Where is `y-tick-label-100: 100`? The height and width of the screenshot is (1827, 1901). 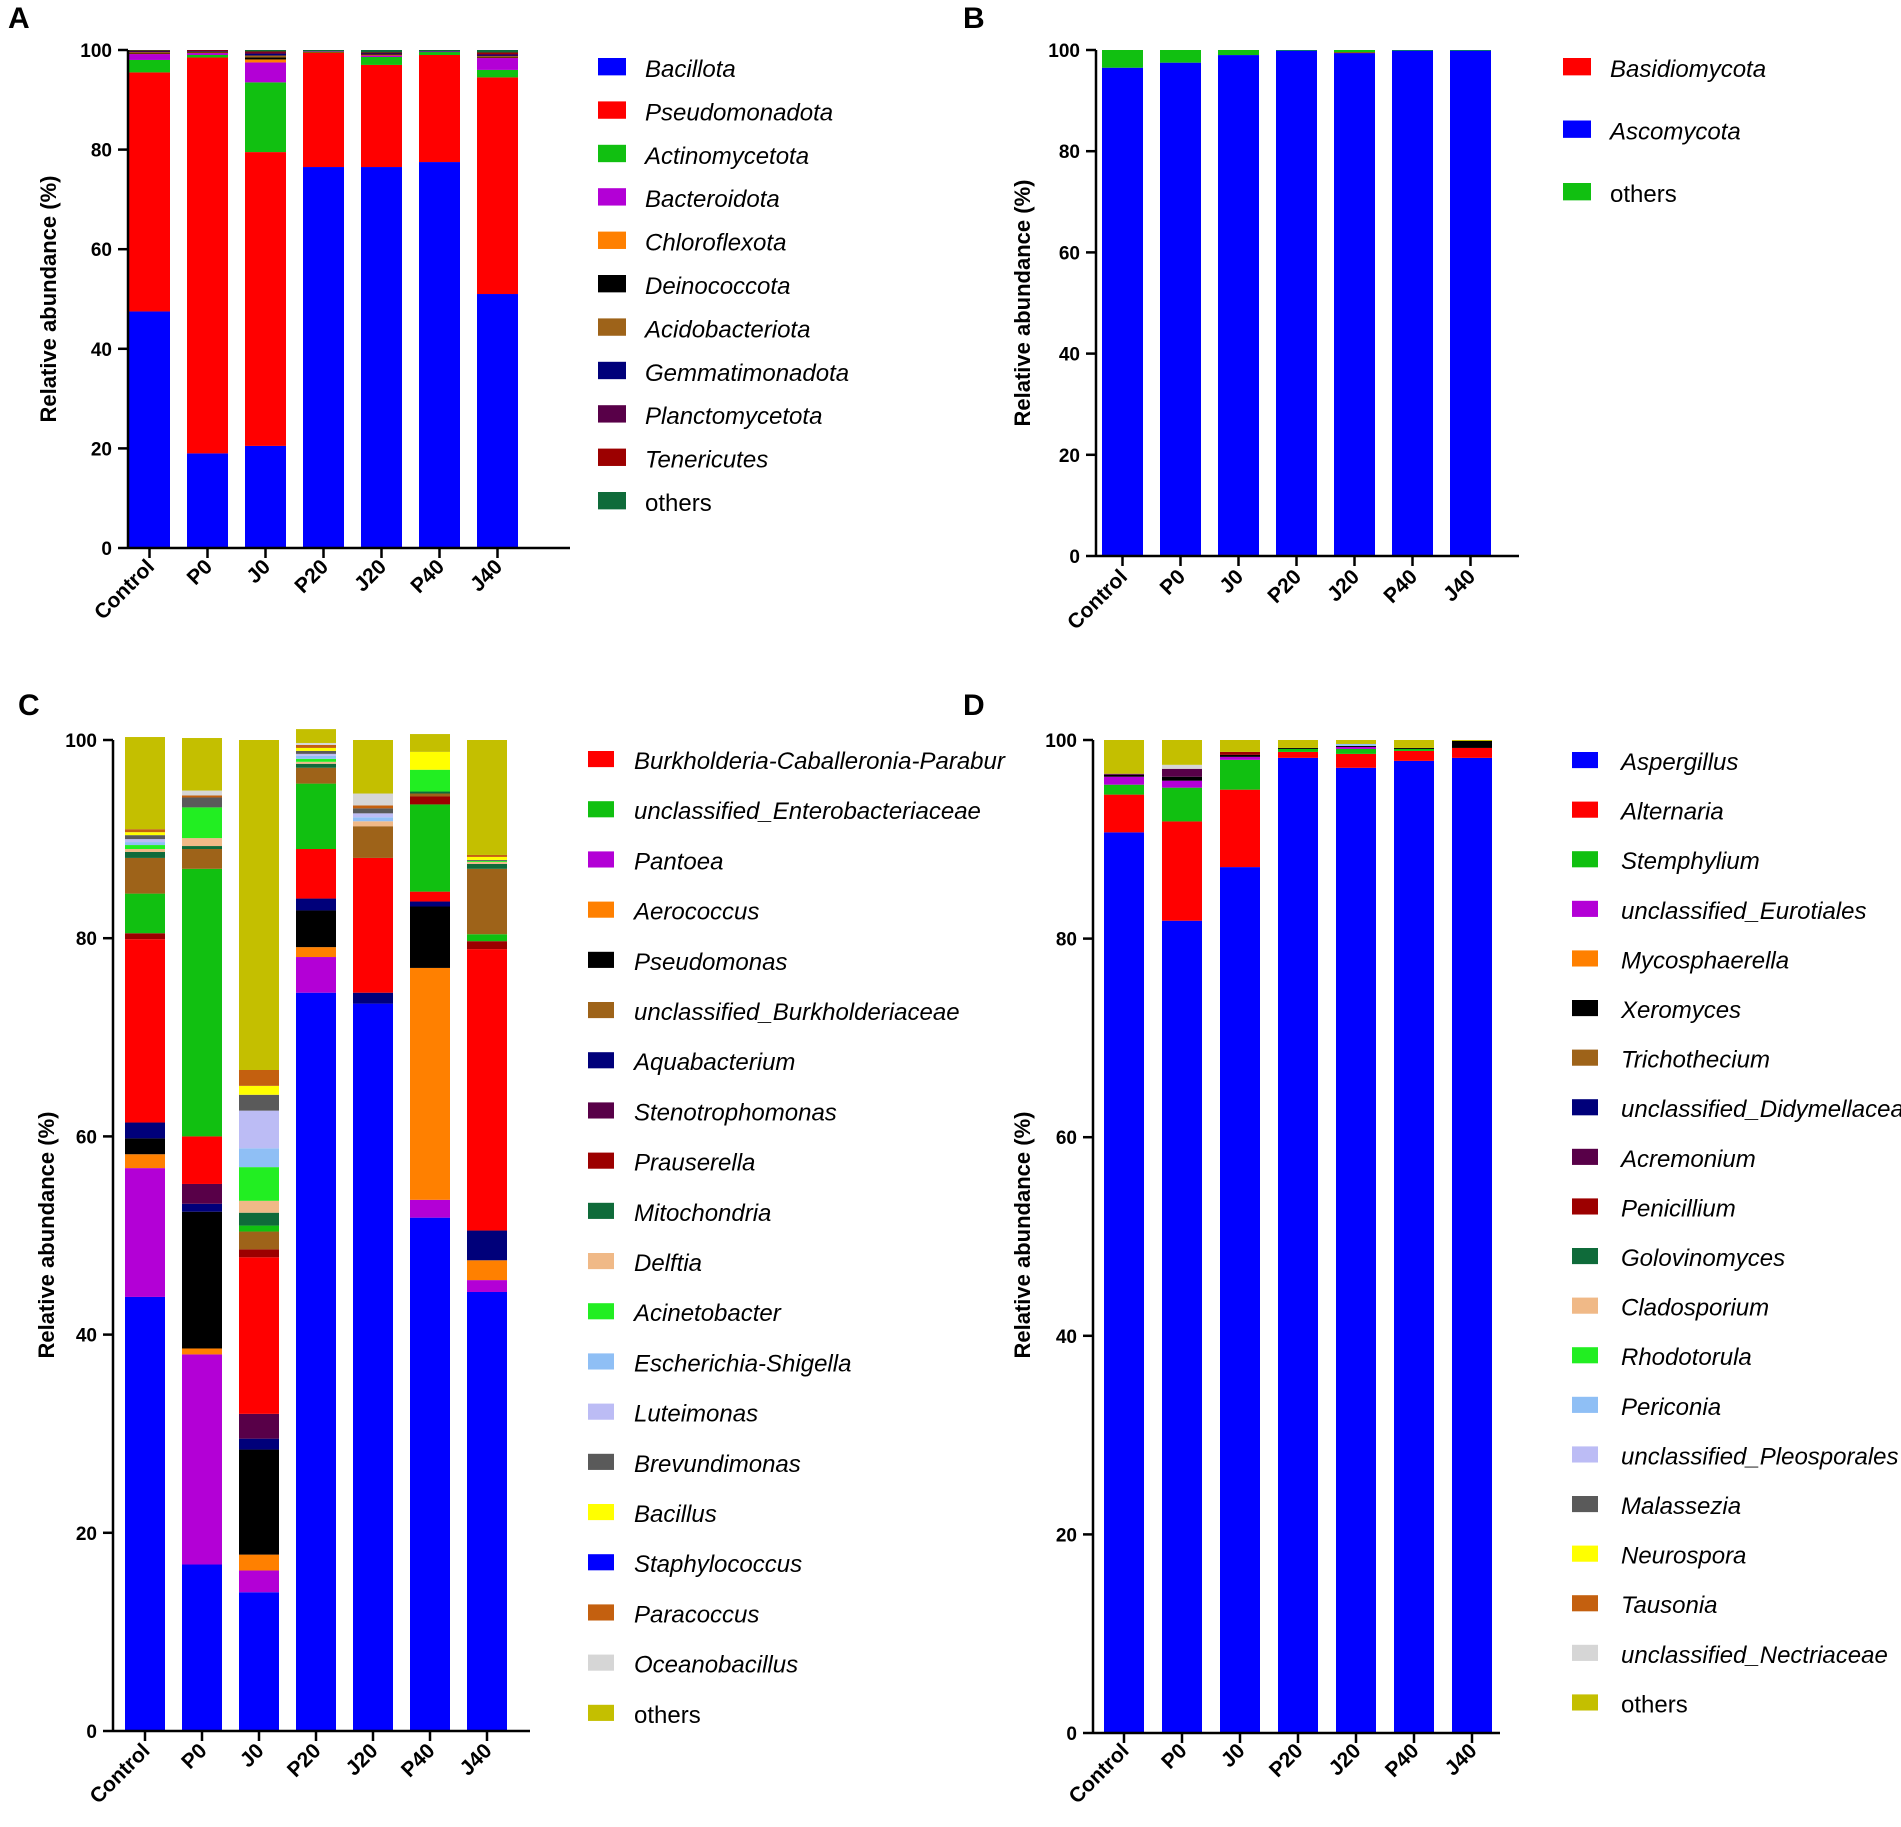
y-tick-label-100: 100 is located at coordinates (1064, 51).